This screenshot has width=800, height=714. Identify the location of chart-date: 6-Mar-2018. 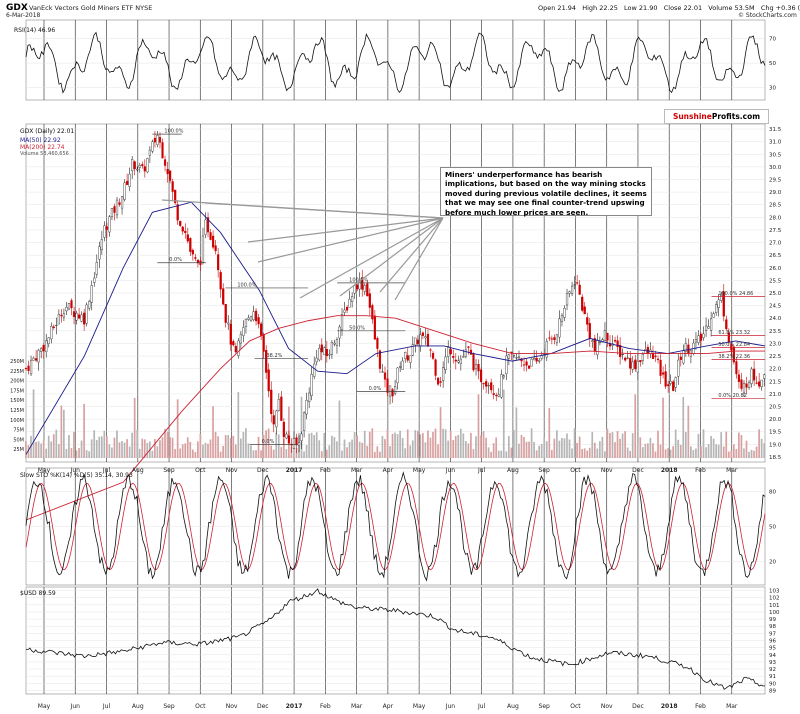
(23, 15).